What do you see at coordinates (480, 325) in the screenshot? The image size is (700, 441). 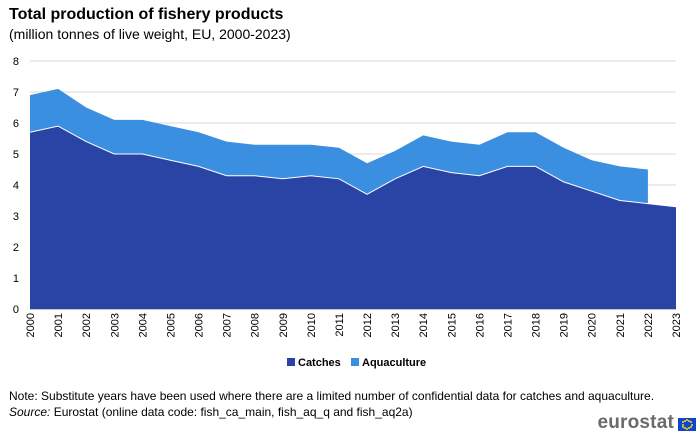 I see `x-tick-label: 2016` at bounding box center [480, 325].